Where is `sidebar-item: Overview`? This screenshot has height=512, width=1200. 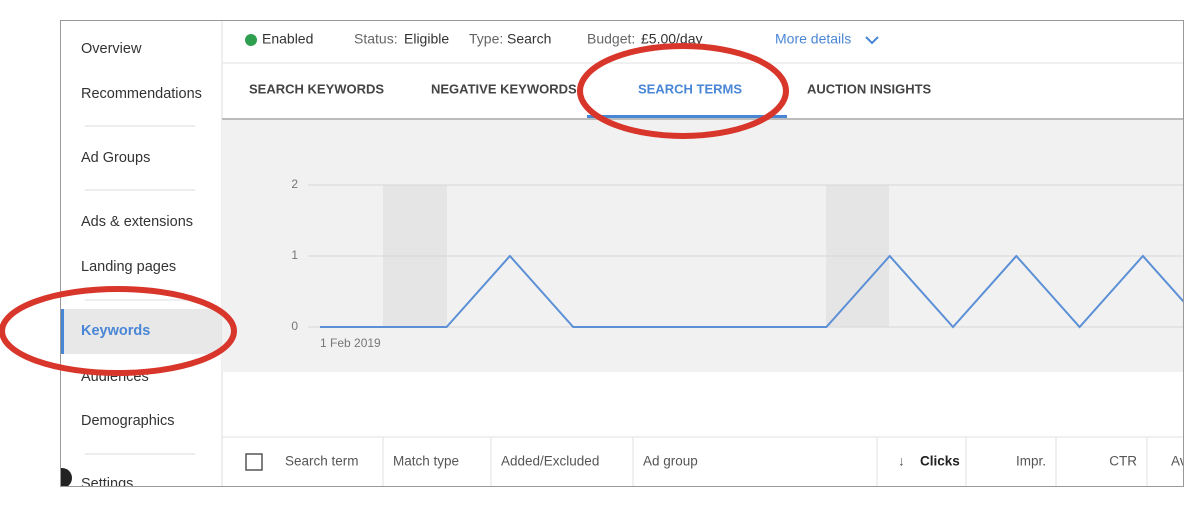 sidebar-item: Overview is located at coordinates (111, 49).